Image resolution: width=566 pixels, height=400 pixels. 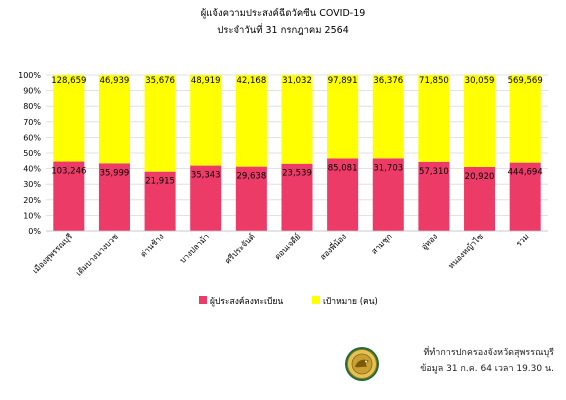 What do you see at coordinates (297, 174) in the screenshot?
I see `data-label-registered: 23,539` at bounding box center [297, 174].